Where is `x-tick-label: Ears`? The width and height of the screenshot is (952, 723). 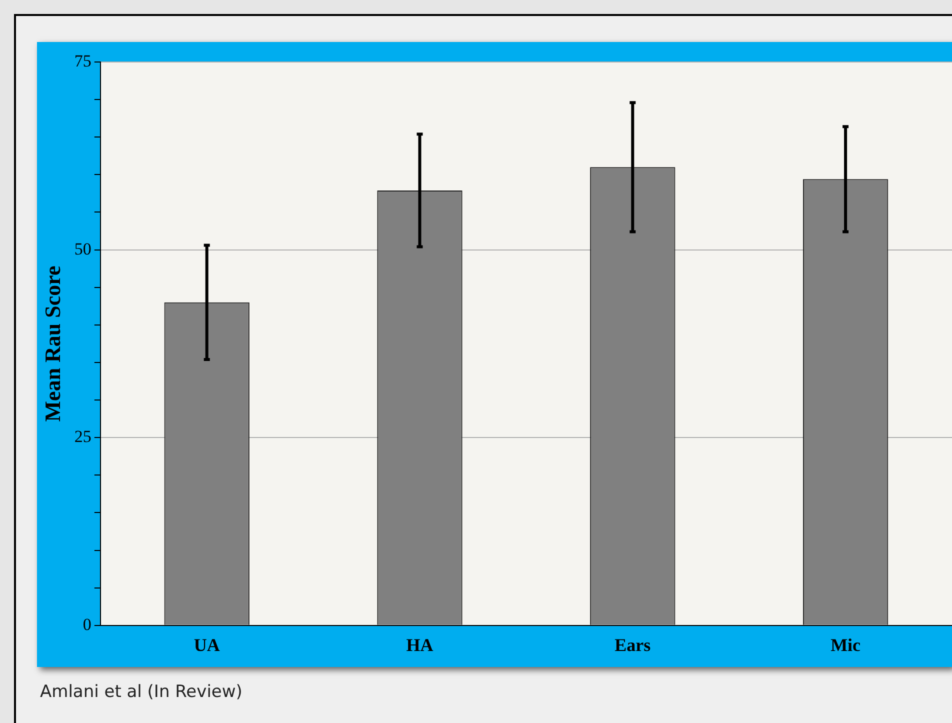
x-tick-label: Ears is located at coordinates (632, 644).